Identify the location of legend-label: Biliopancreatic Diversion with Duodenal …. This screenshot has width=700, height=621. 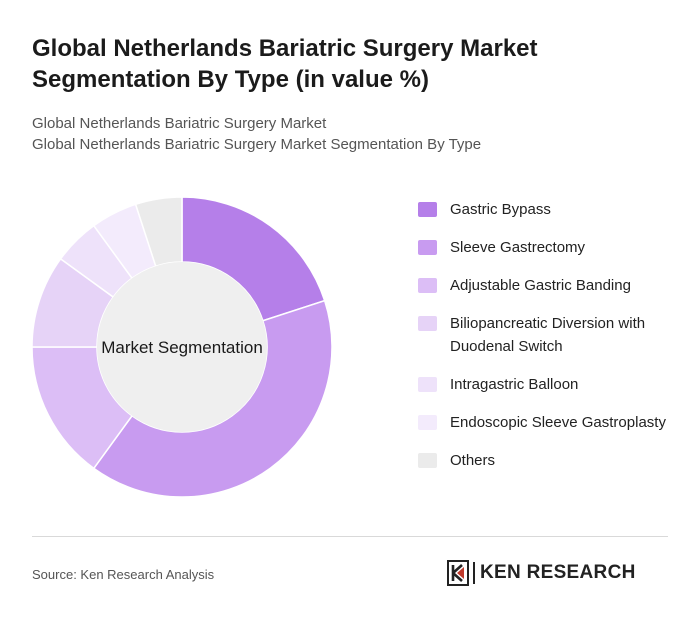
(548, 335).